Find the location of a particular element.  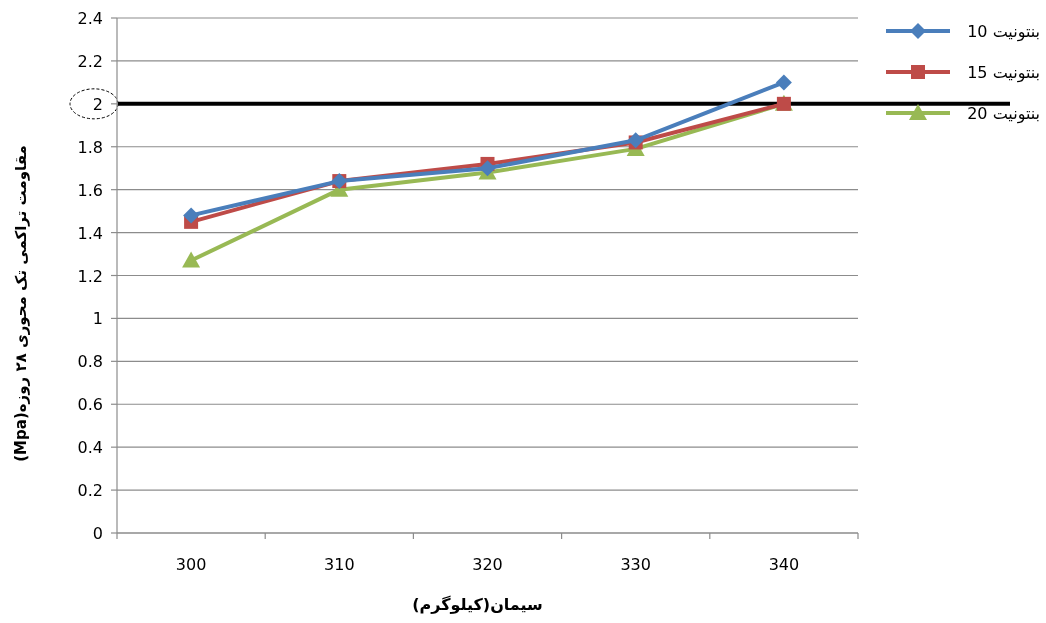

y-tick-label: 2.4 is located at coordinates (90, 18).